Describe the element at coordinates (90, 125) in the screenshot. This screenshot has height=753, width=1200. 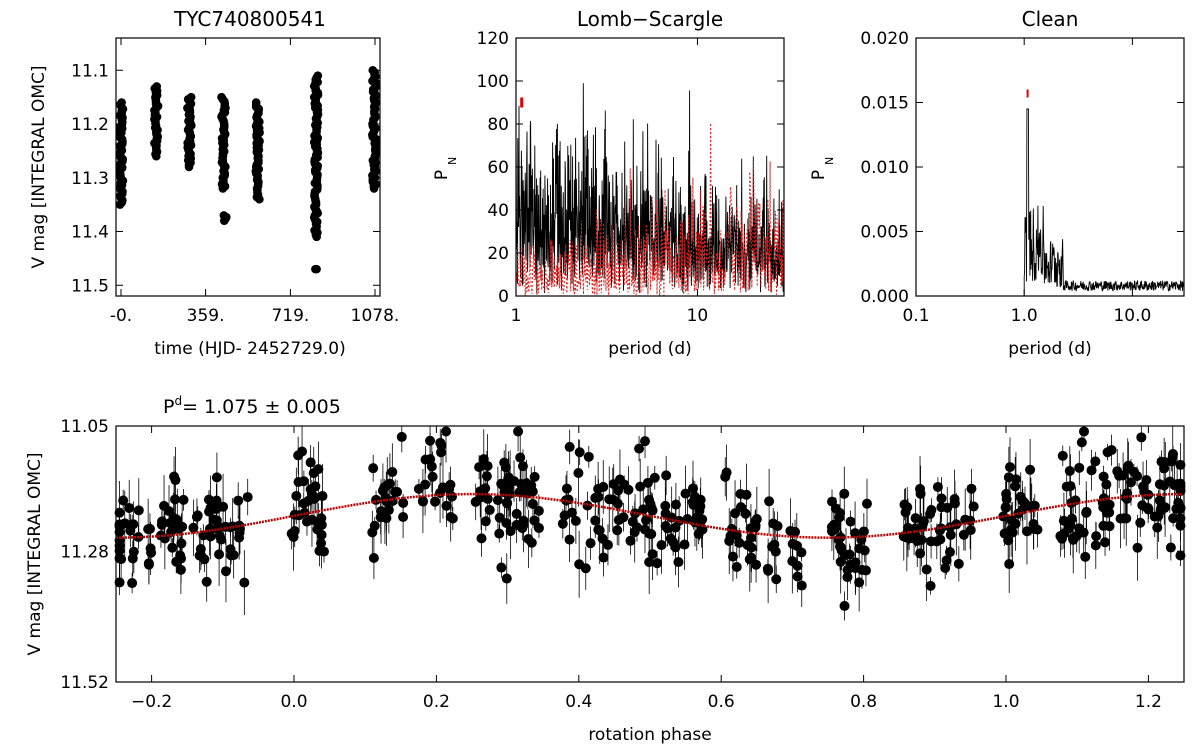
I see `y-tick-label: 11.2` at that location.